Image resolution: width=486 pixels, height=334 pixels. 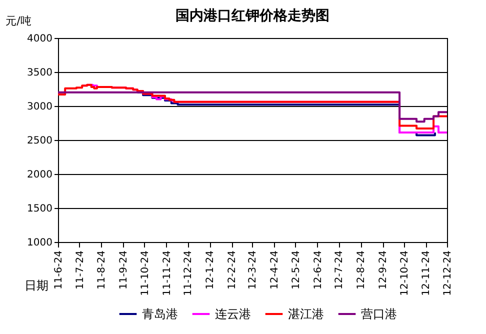 I want to click on legend-label: 营口港, so click(x=379, y=314).